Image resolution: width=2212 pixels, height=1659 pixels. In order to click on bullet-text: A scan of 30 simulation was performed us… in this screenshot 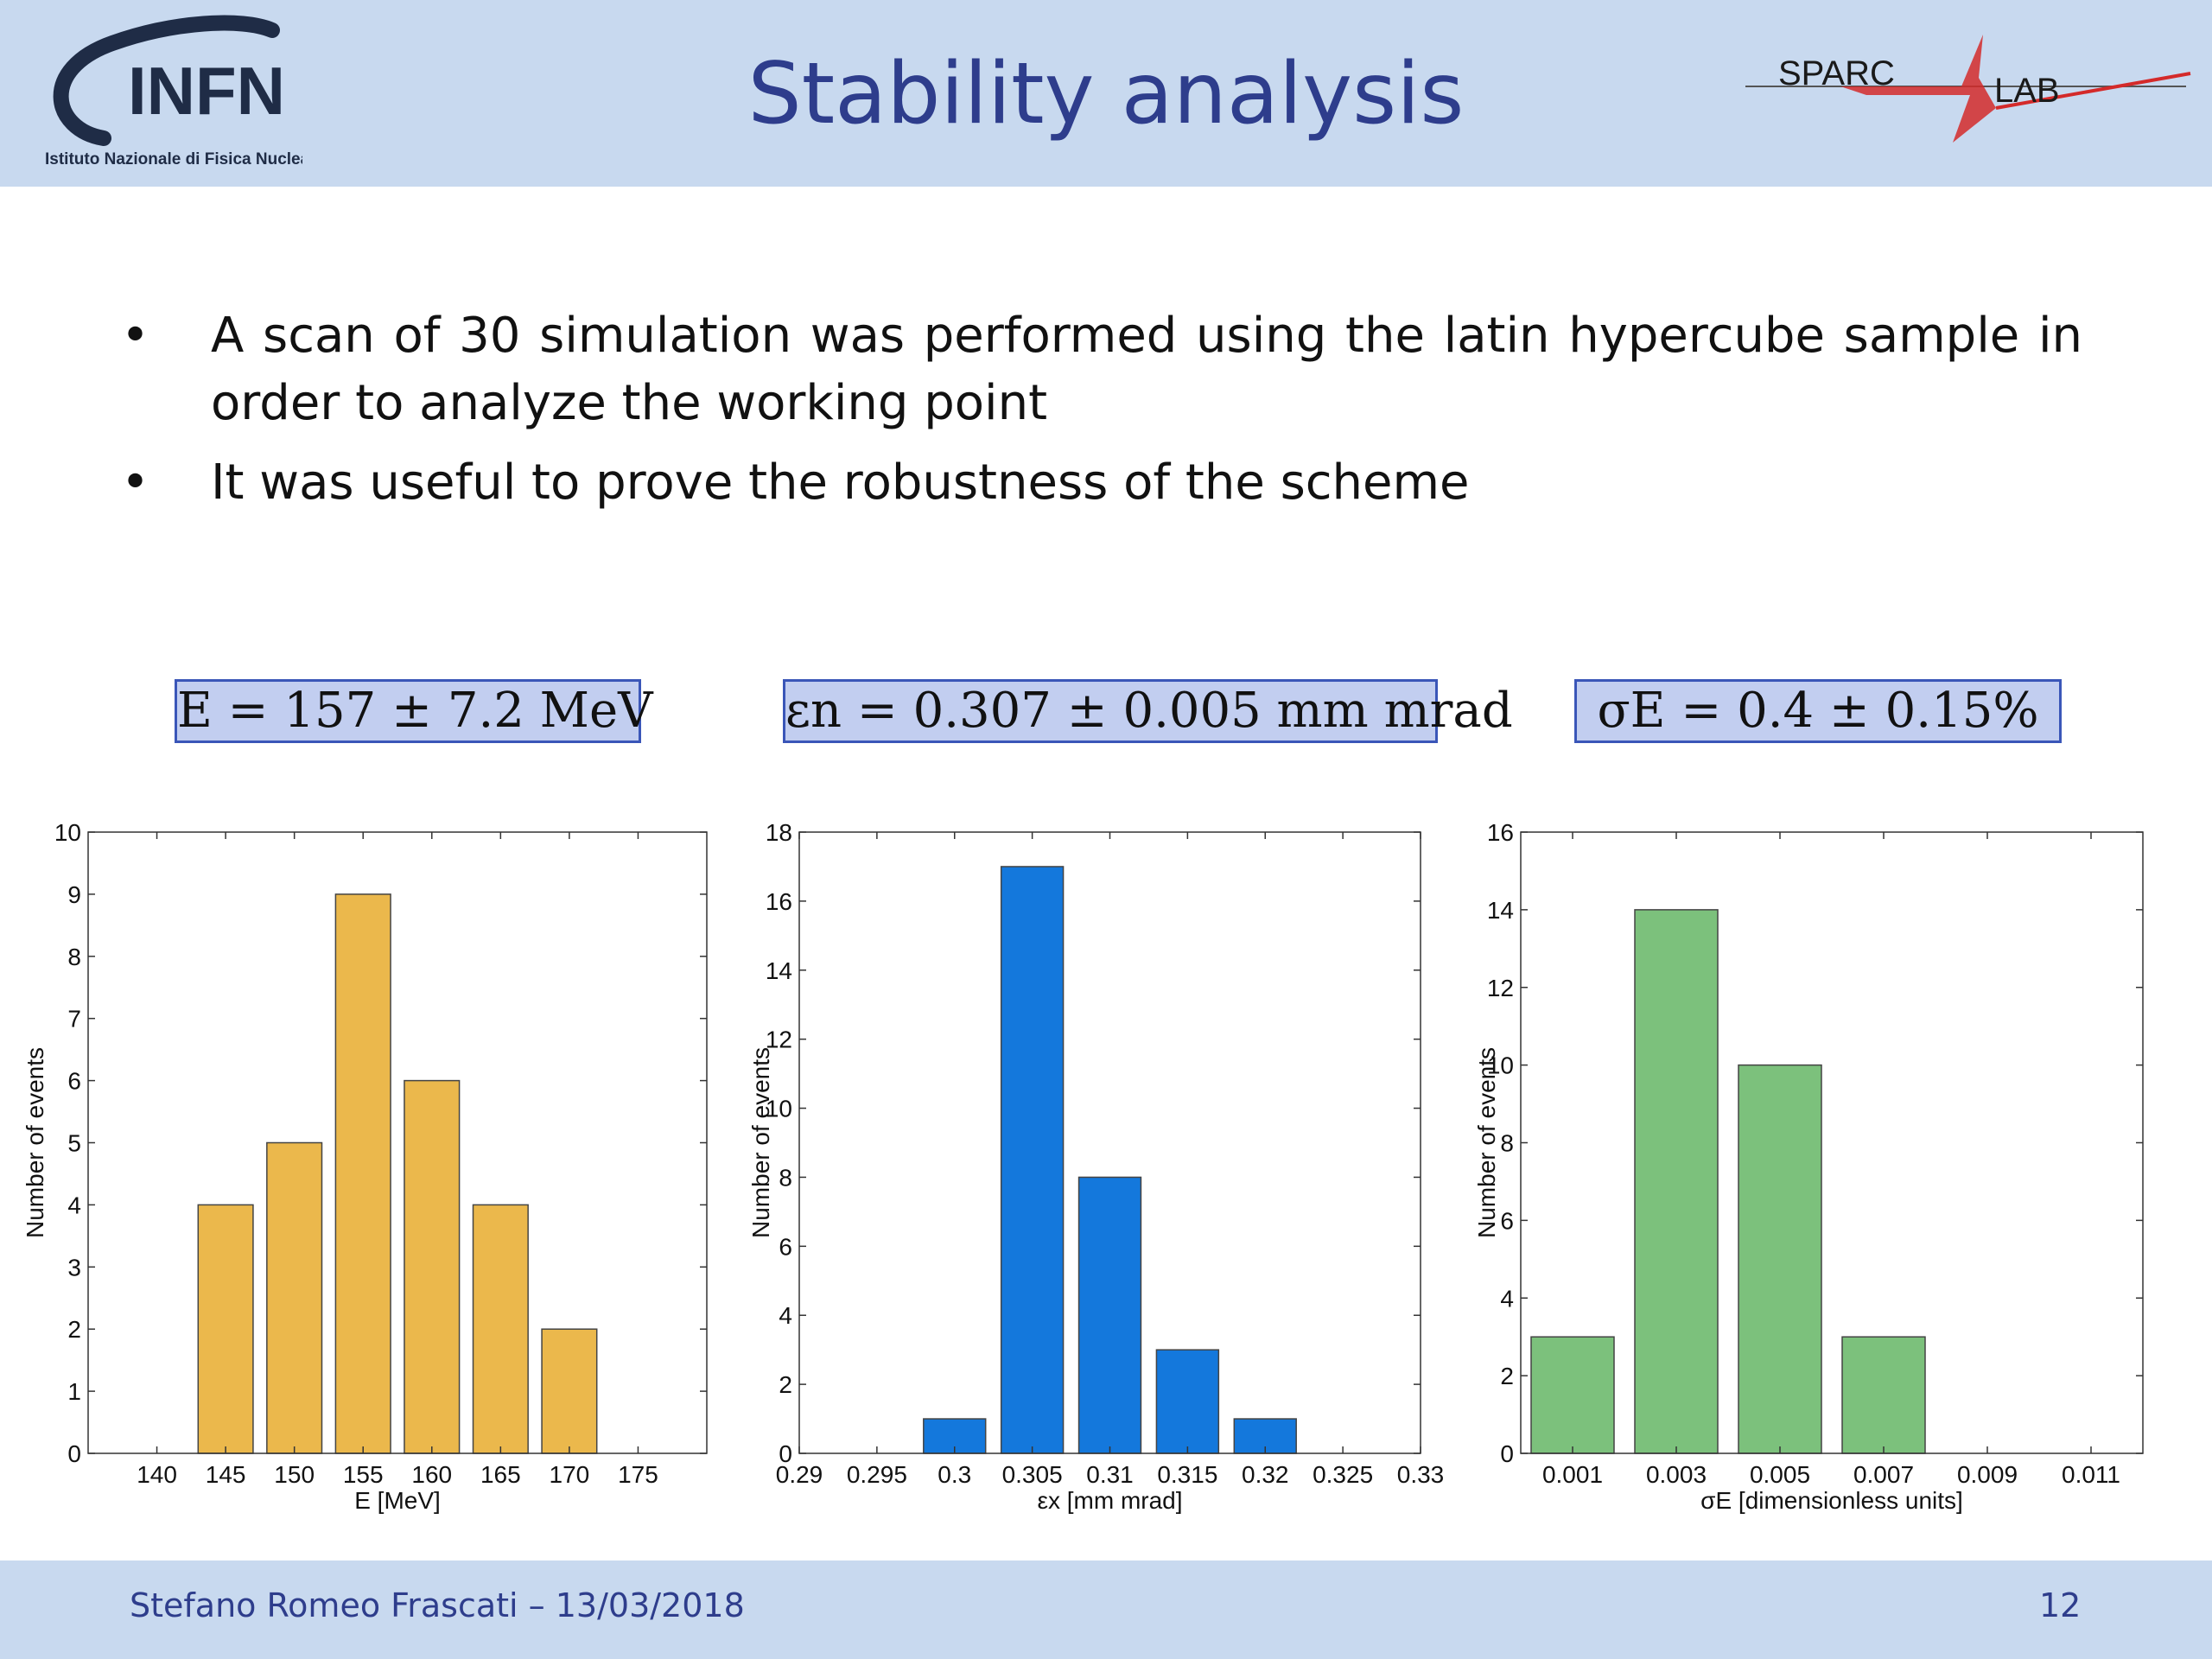, I will do `click(1146, 369)`.